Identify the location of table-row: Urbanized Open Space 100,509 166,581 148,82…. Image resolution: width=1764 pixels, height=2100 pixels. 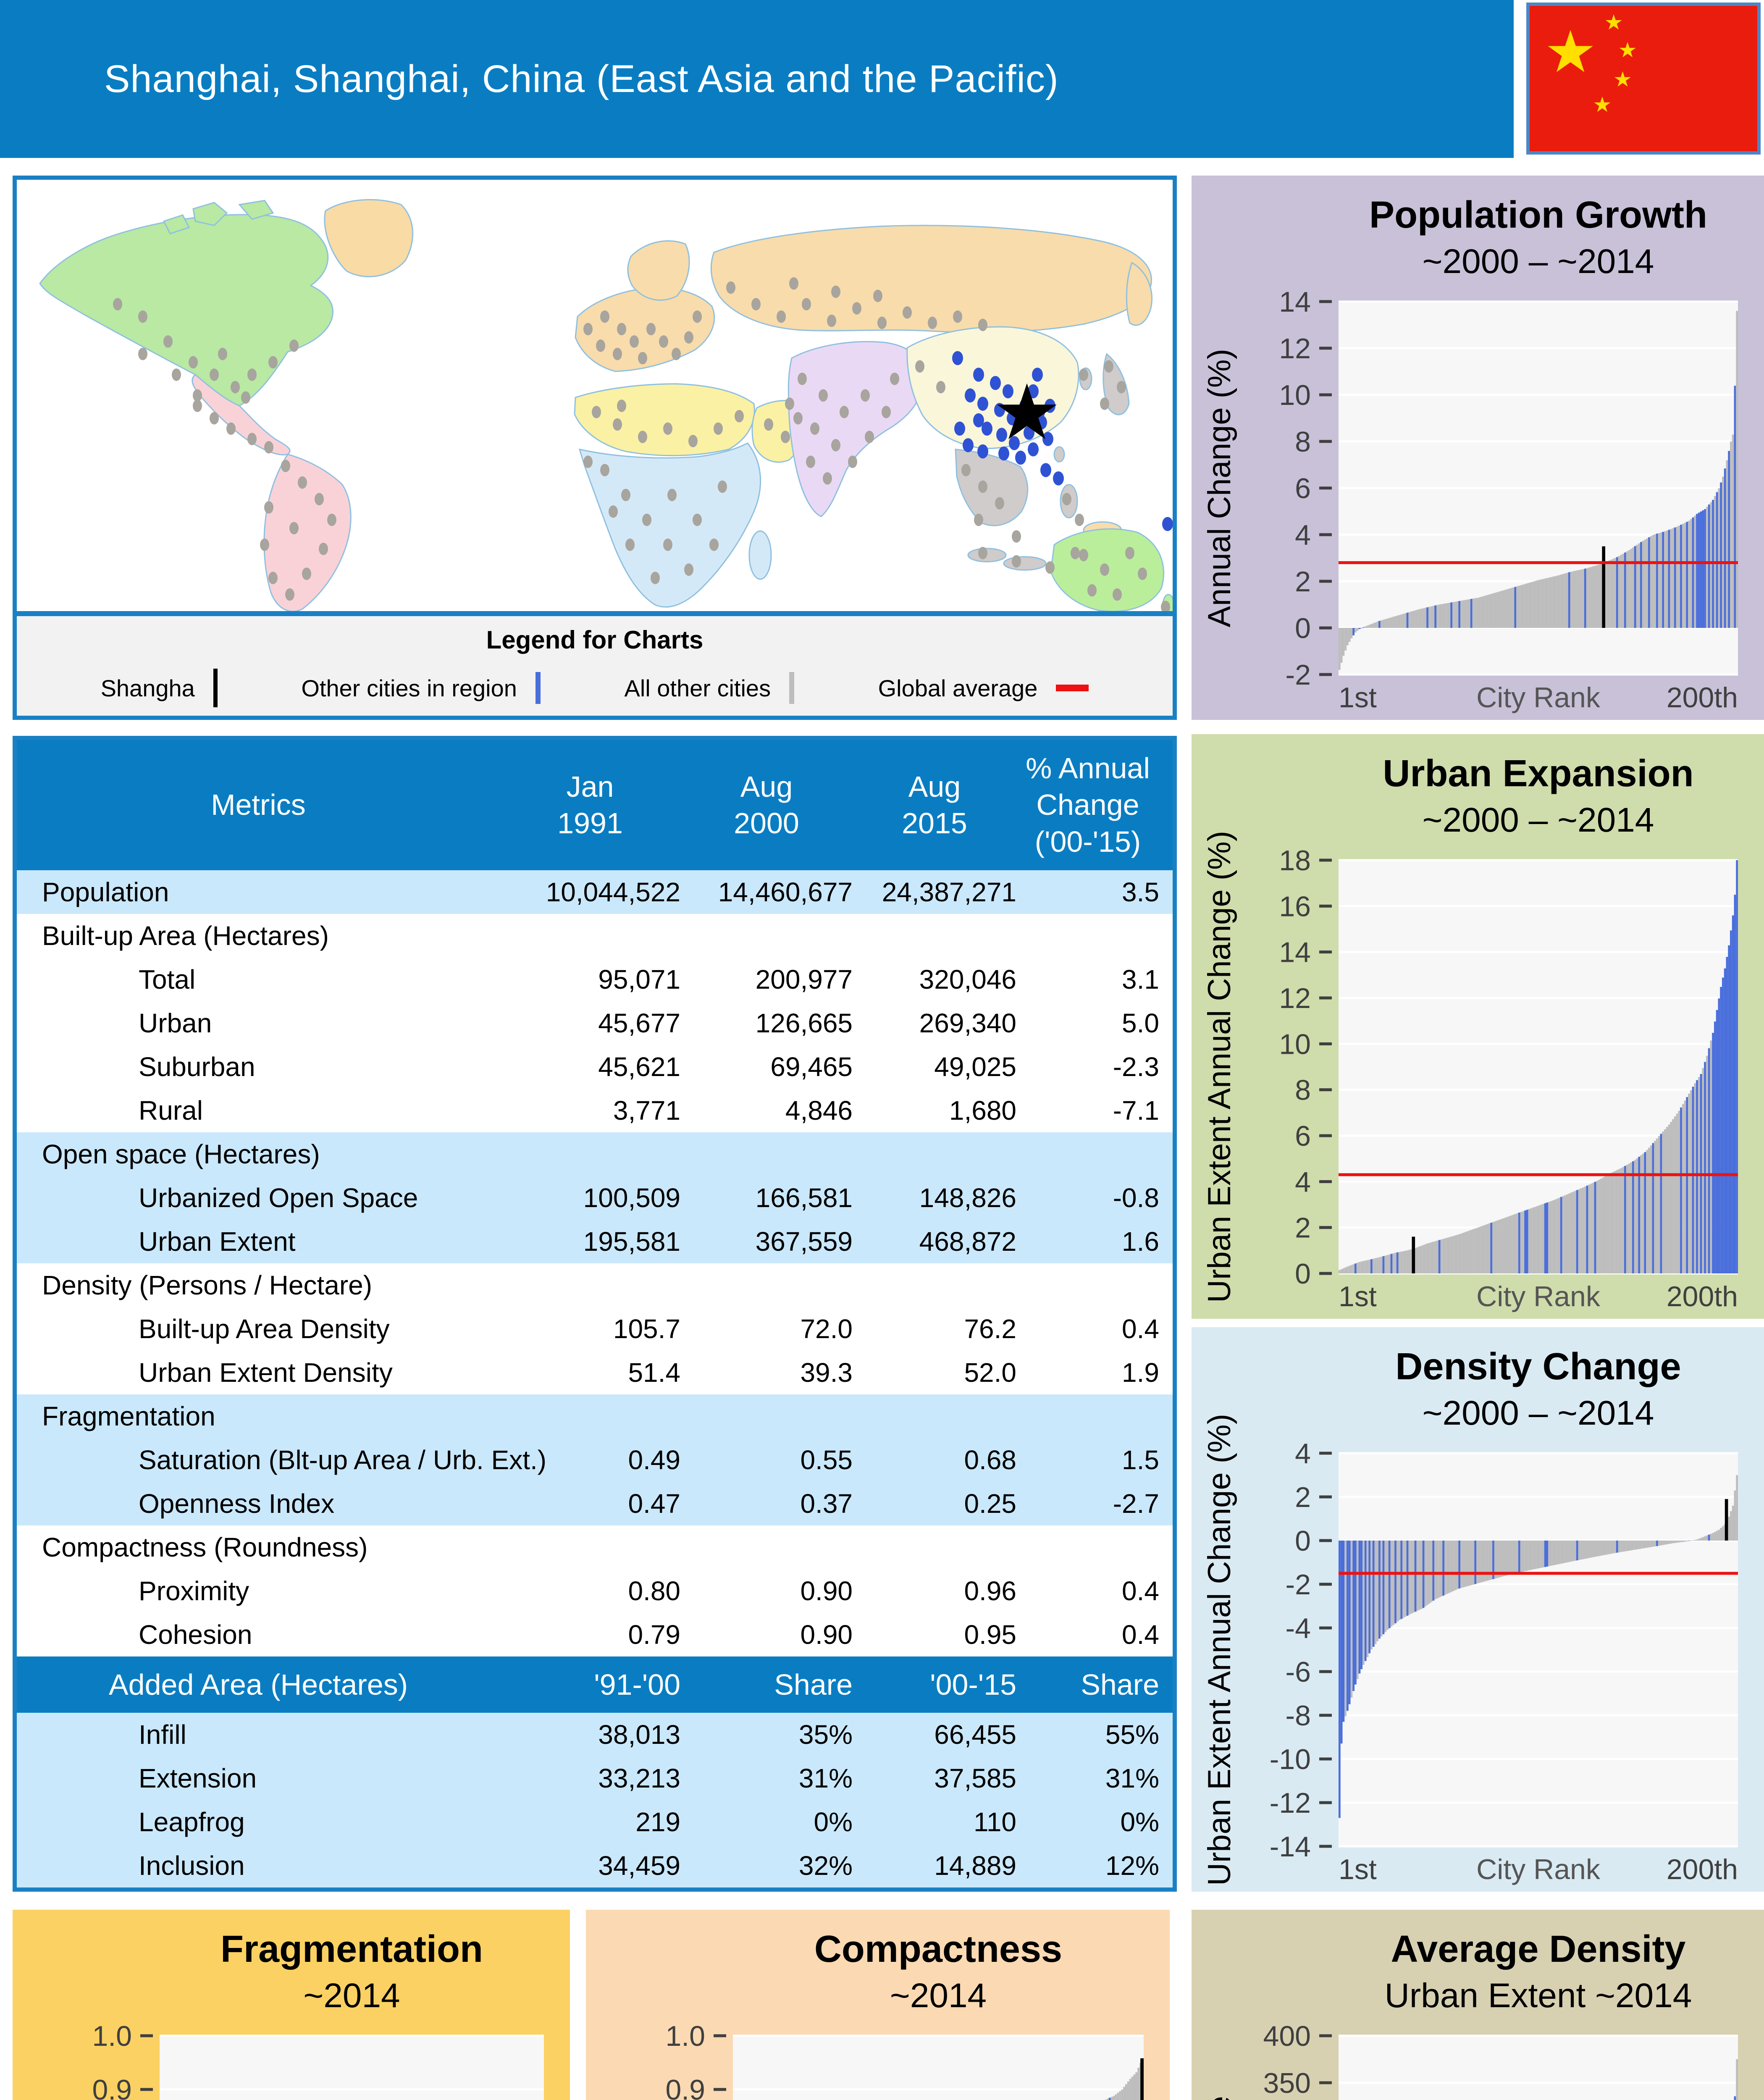
(595, 1198).